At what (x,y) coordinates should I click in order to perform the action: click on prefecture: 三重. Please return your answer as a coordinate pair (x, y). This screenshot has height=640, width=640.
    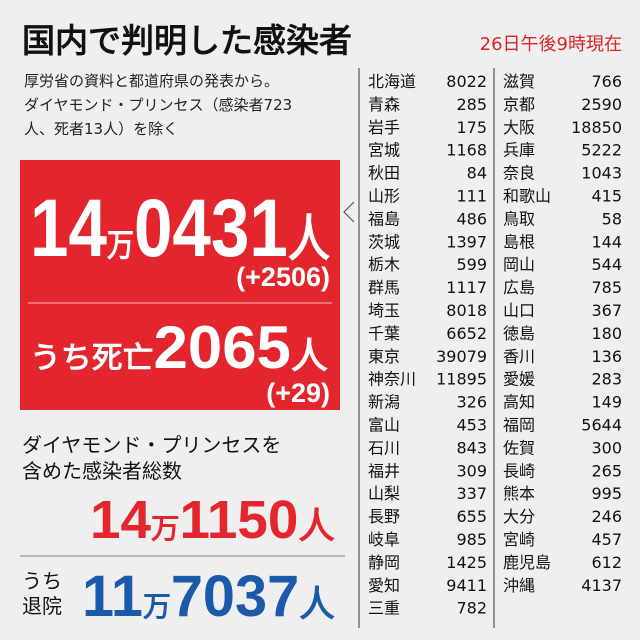
    Looking at the image, I should click on (384, 608).